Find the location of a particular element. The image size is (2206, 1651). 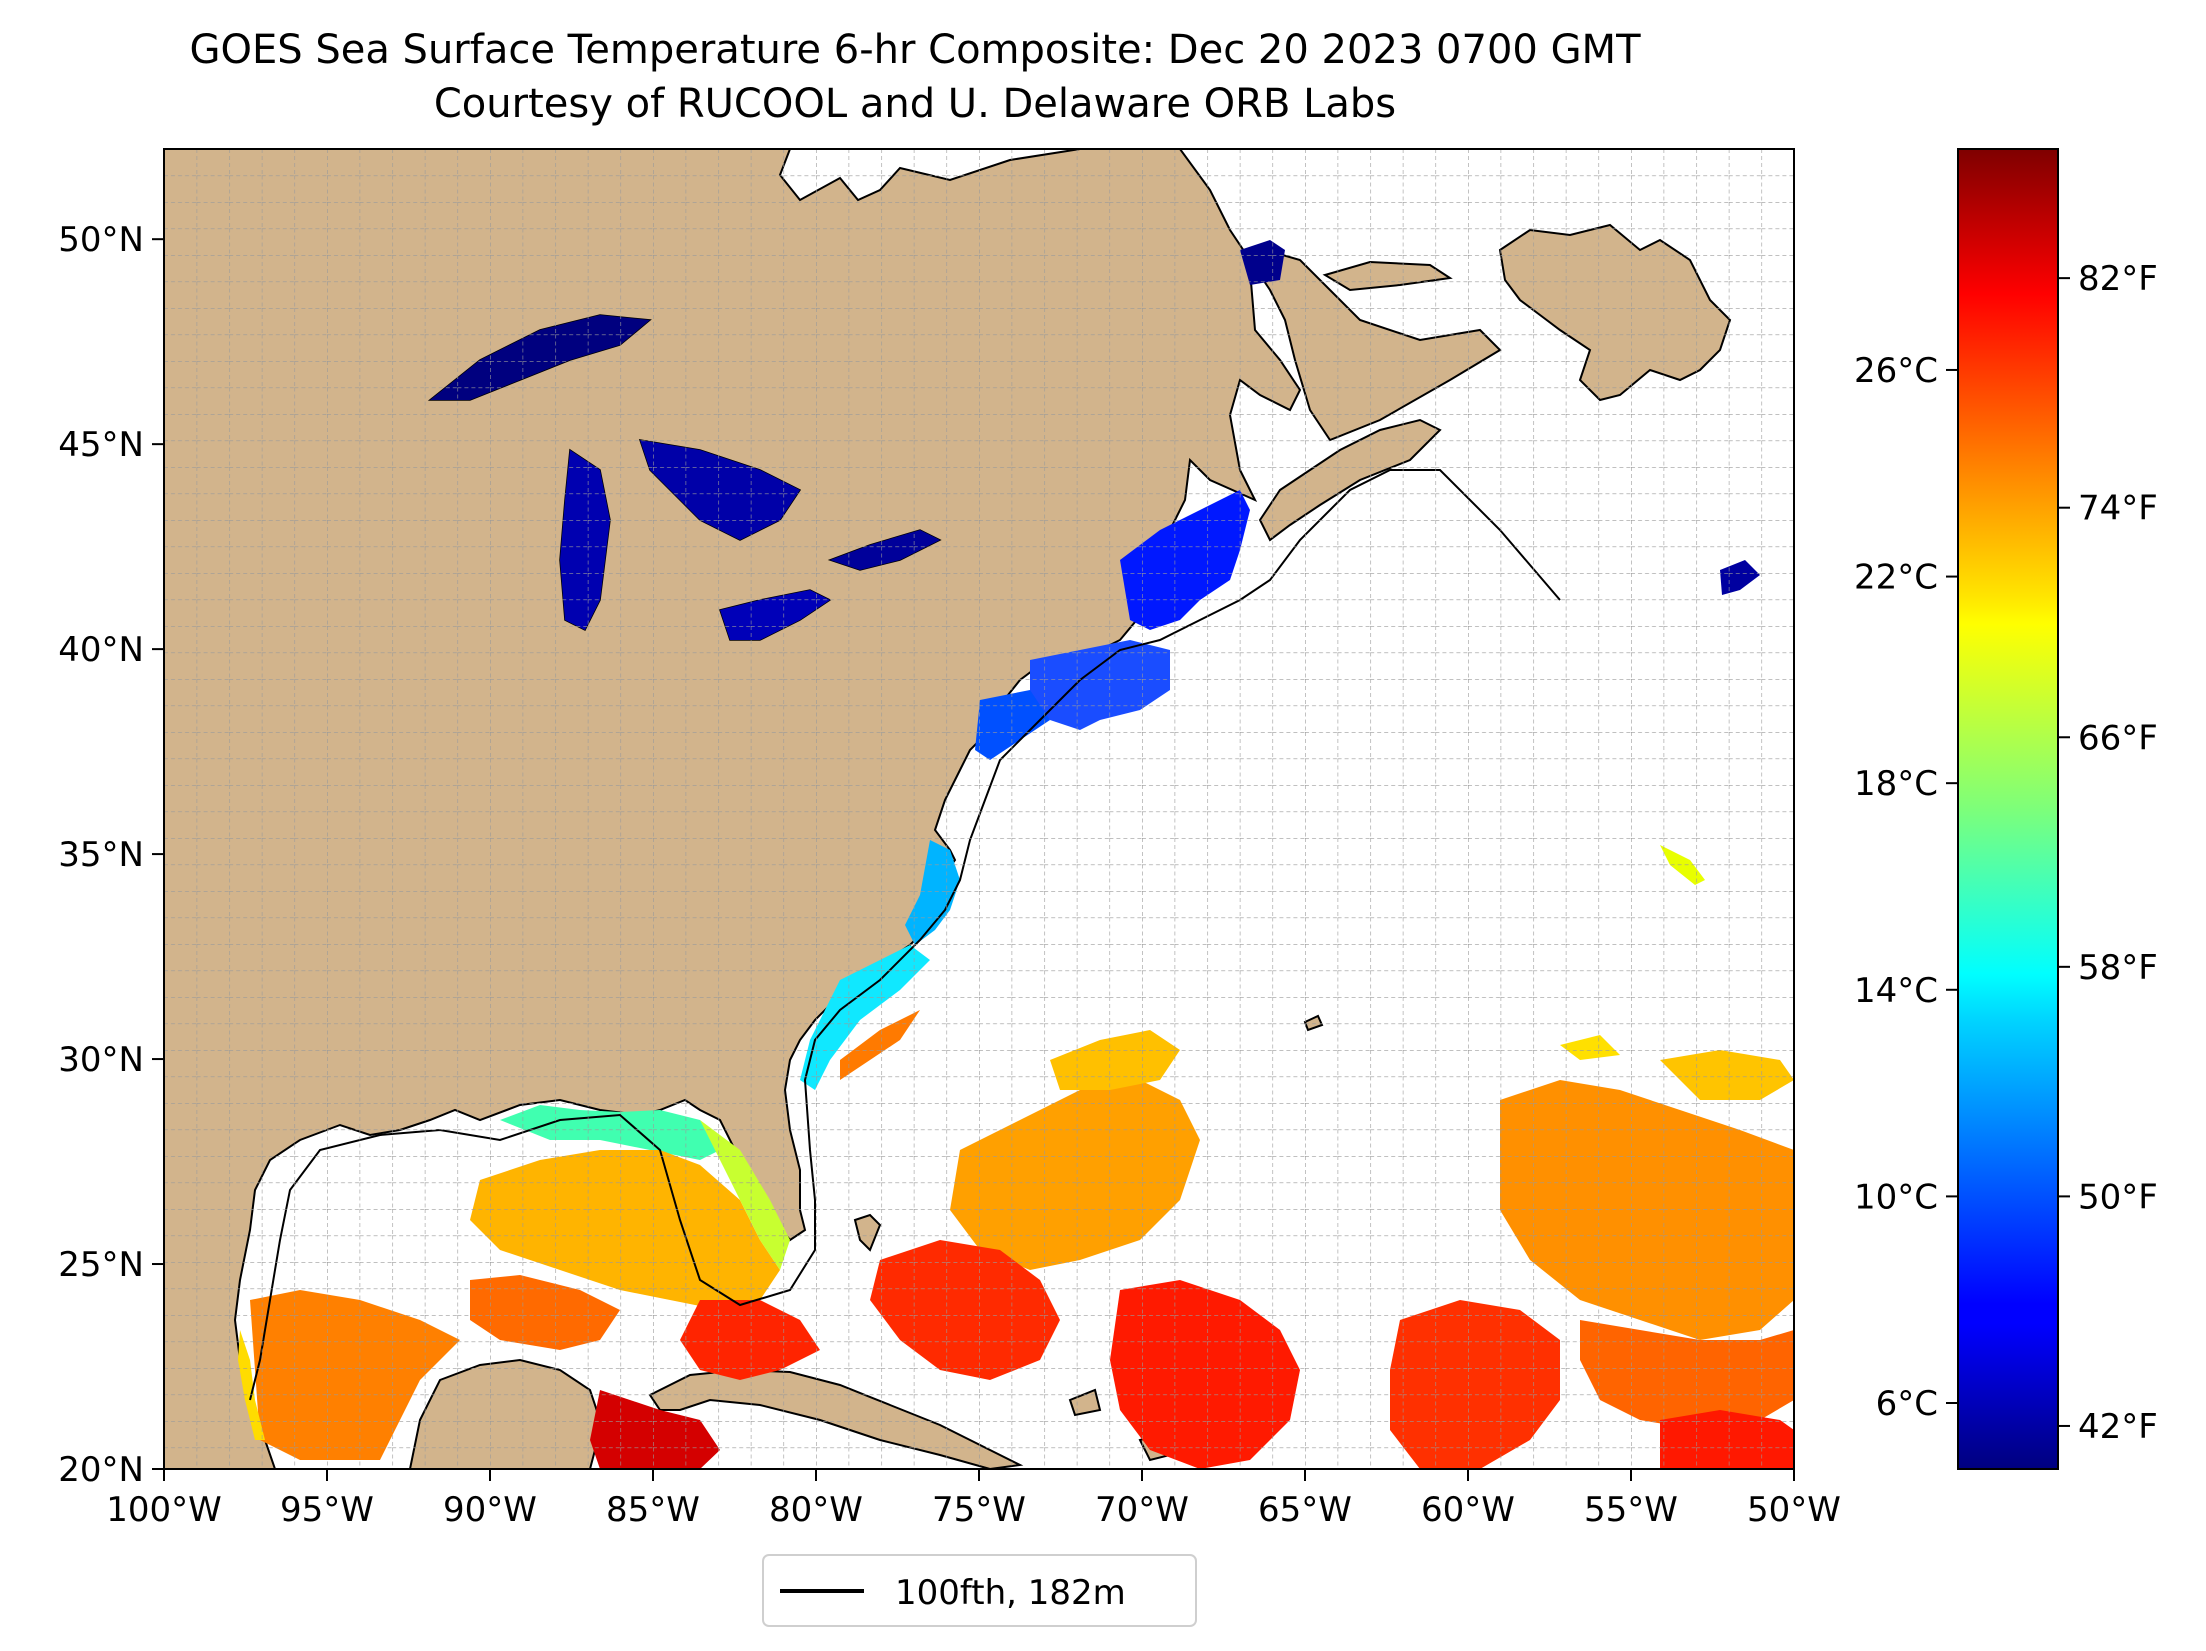

colorbar-celsius-label: 26°C is located at coordinates (1896, 371).